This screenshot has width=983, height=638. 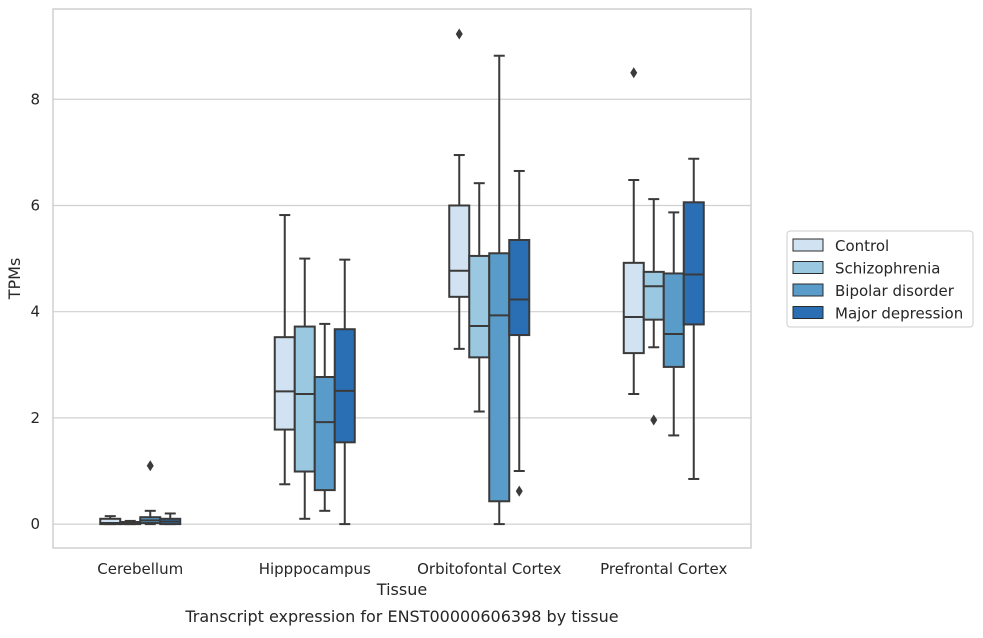 I want to click on y-tick-label: 4, so click(x=35, y=312).